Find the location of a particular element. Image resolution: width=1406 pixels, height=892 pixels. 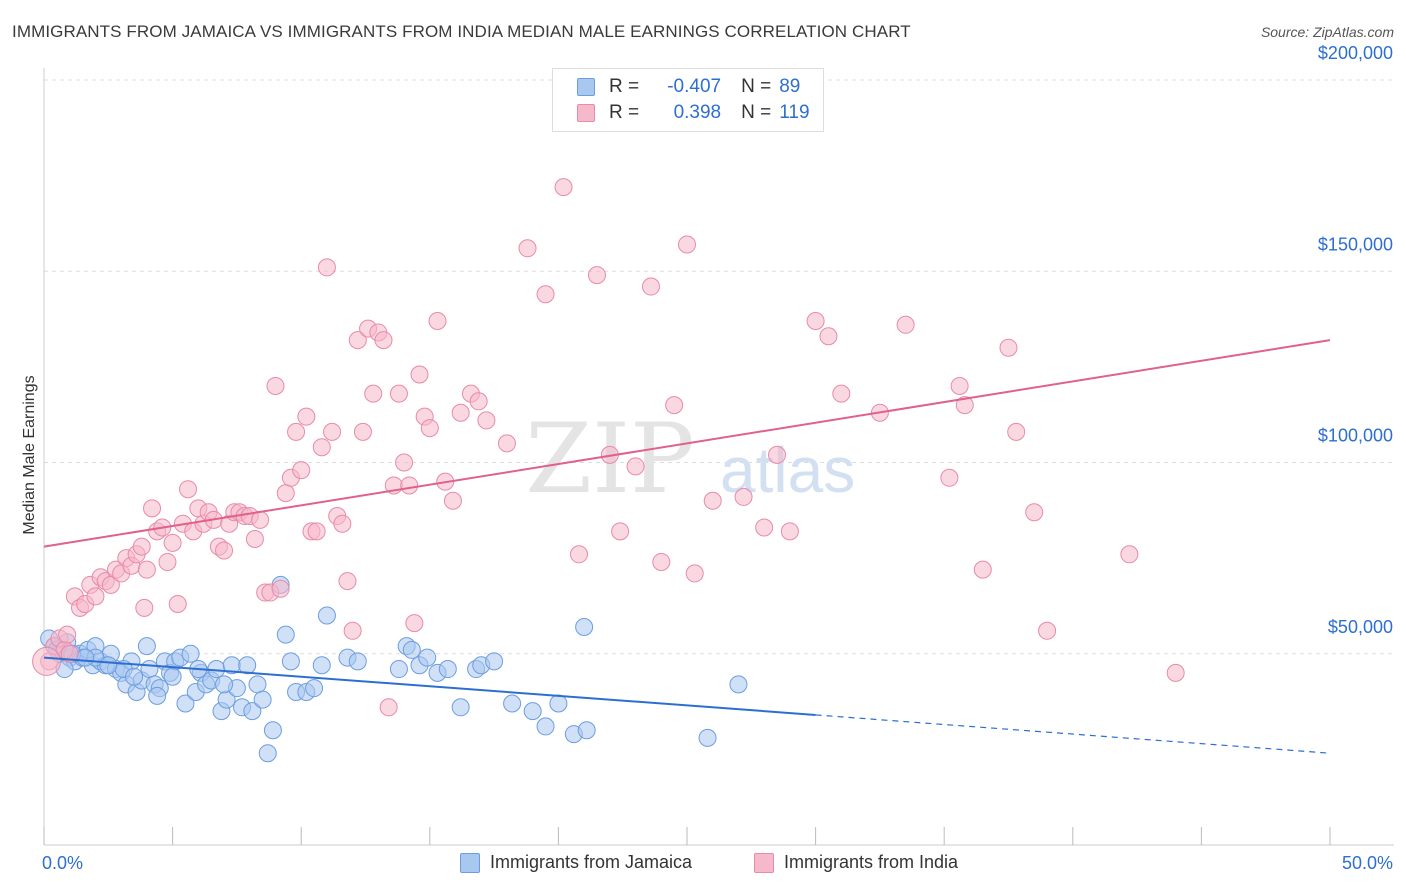

jamaica-swatch is located at coordinates (586, 87).